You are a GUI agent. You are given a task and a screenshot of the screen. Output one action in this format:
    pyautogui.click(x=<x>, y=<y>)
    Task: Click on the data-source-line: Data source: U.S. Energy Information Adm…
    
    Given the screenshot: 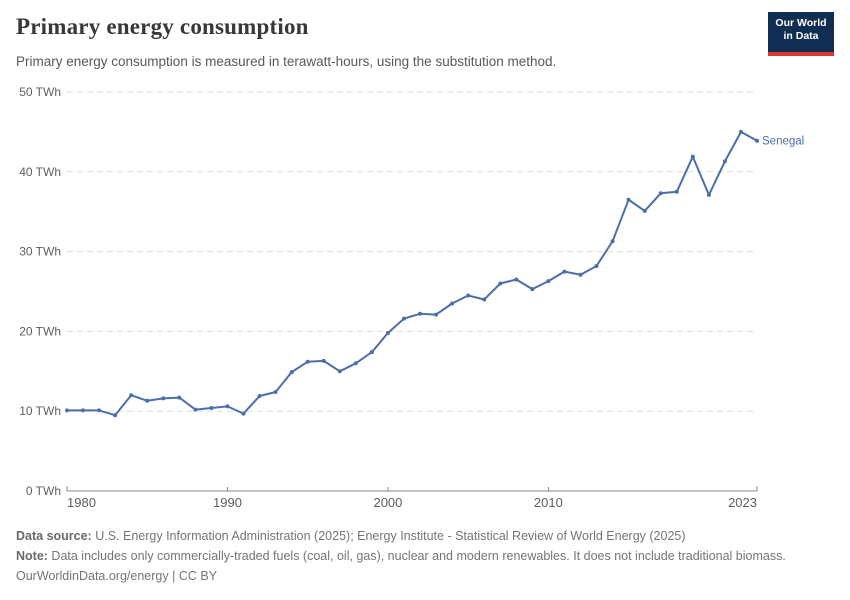 What is the action you would take?
    pyautogui.click(x=421, y=536)
    